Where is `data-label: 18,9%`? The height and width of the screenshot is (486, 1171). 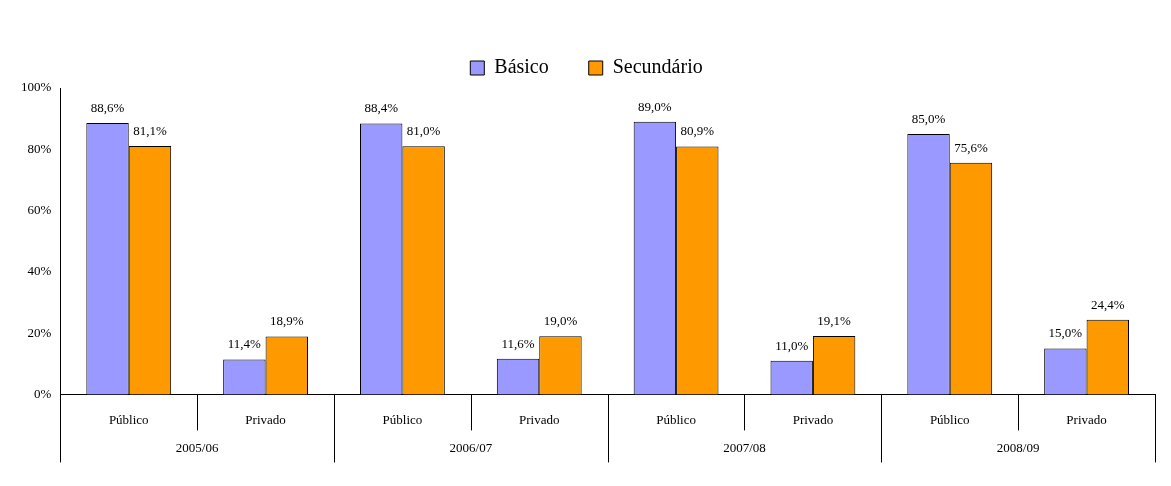
data-label: 18,9% is located at coordinates (286, 321).